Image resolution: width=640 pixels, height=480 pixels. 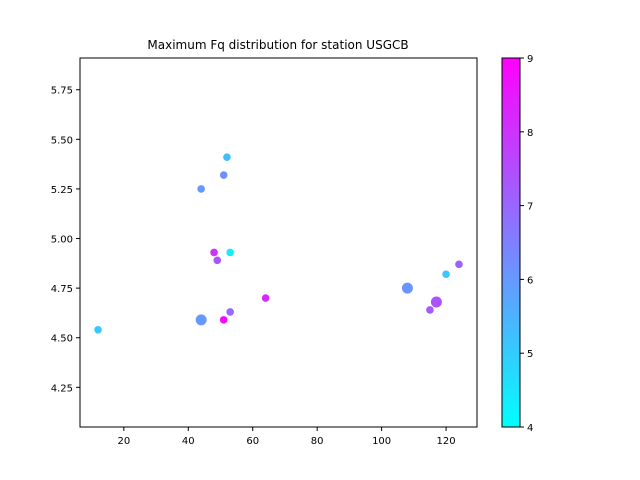 What do you see at coordinates (317, 441) in the screenshot?
I see `x-tick-label: 80` at bounding box center [317, 441].